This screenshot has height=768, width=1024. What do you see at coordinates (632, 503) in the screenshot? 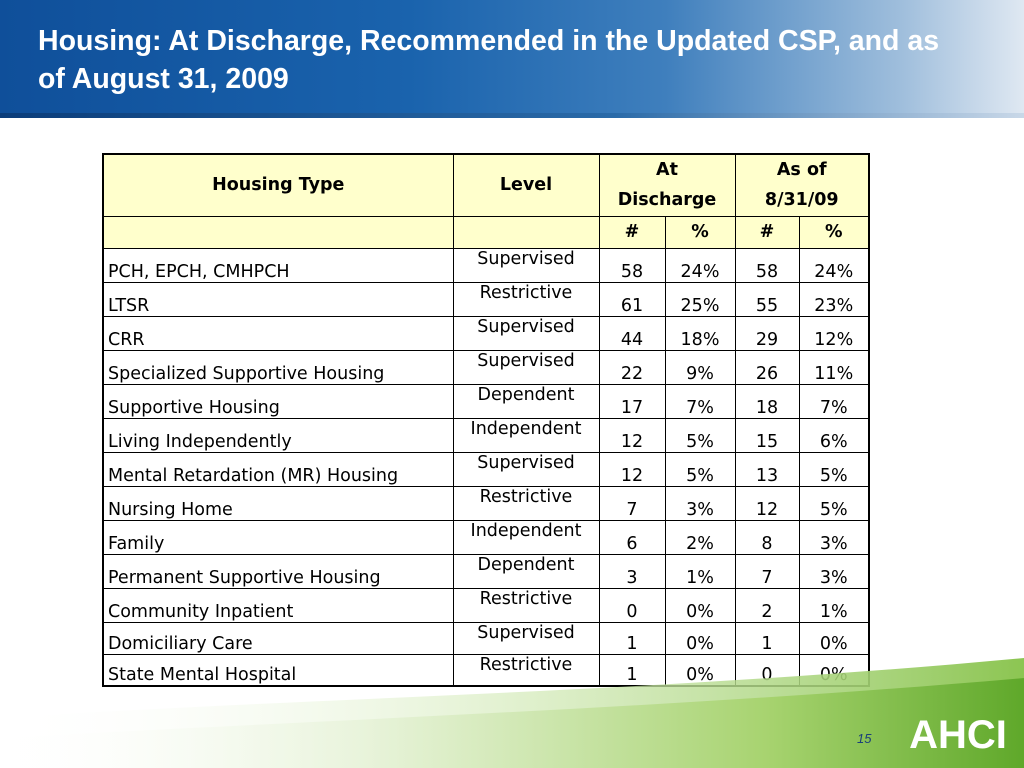
I see `discharge-count-cell: 7` at bounding box center [632, 503].